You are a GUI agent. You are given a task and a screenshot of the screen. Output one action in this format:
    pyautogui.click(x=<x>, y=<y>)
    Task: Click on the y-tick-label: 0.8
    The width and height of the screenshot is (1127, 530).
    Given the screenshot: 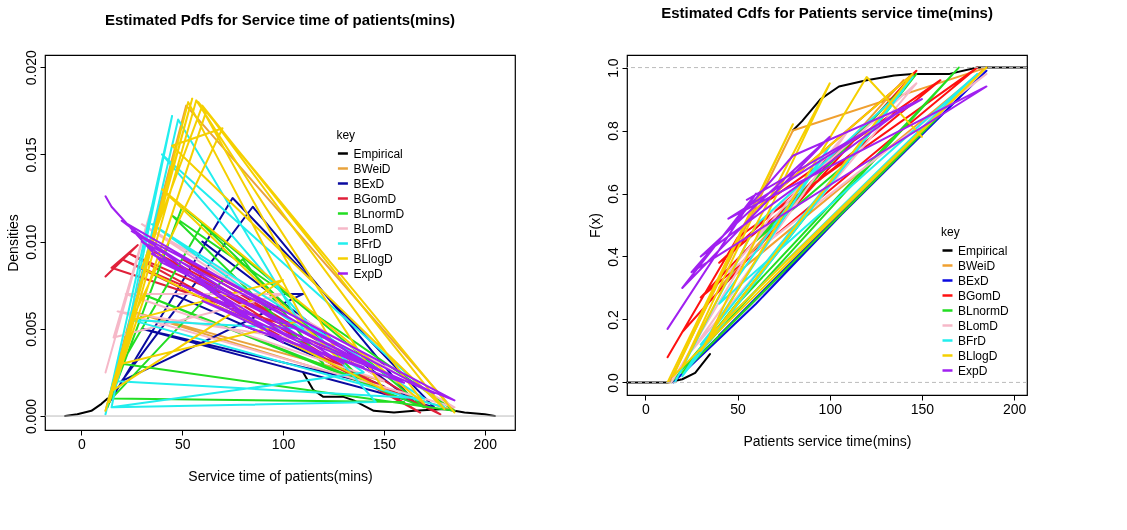 What is the action you would take?
    pyautogui.click(x=612, y=131)
    